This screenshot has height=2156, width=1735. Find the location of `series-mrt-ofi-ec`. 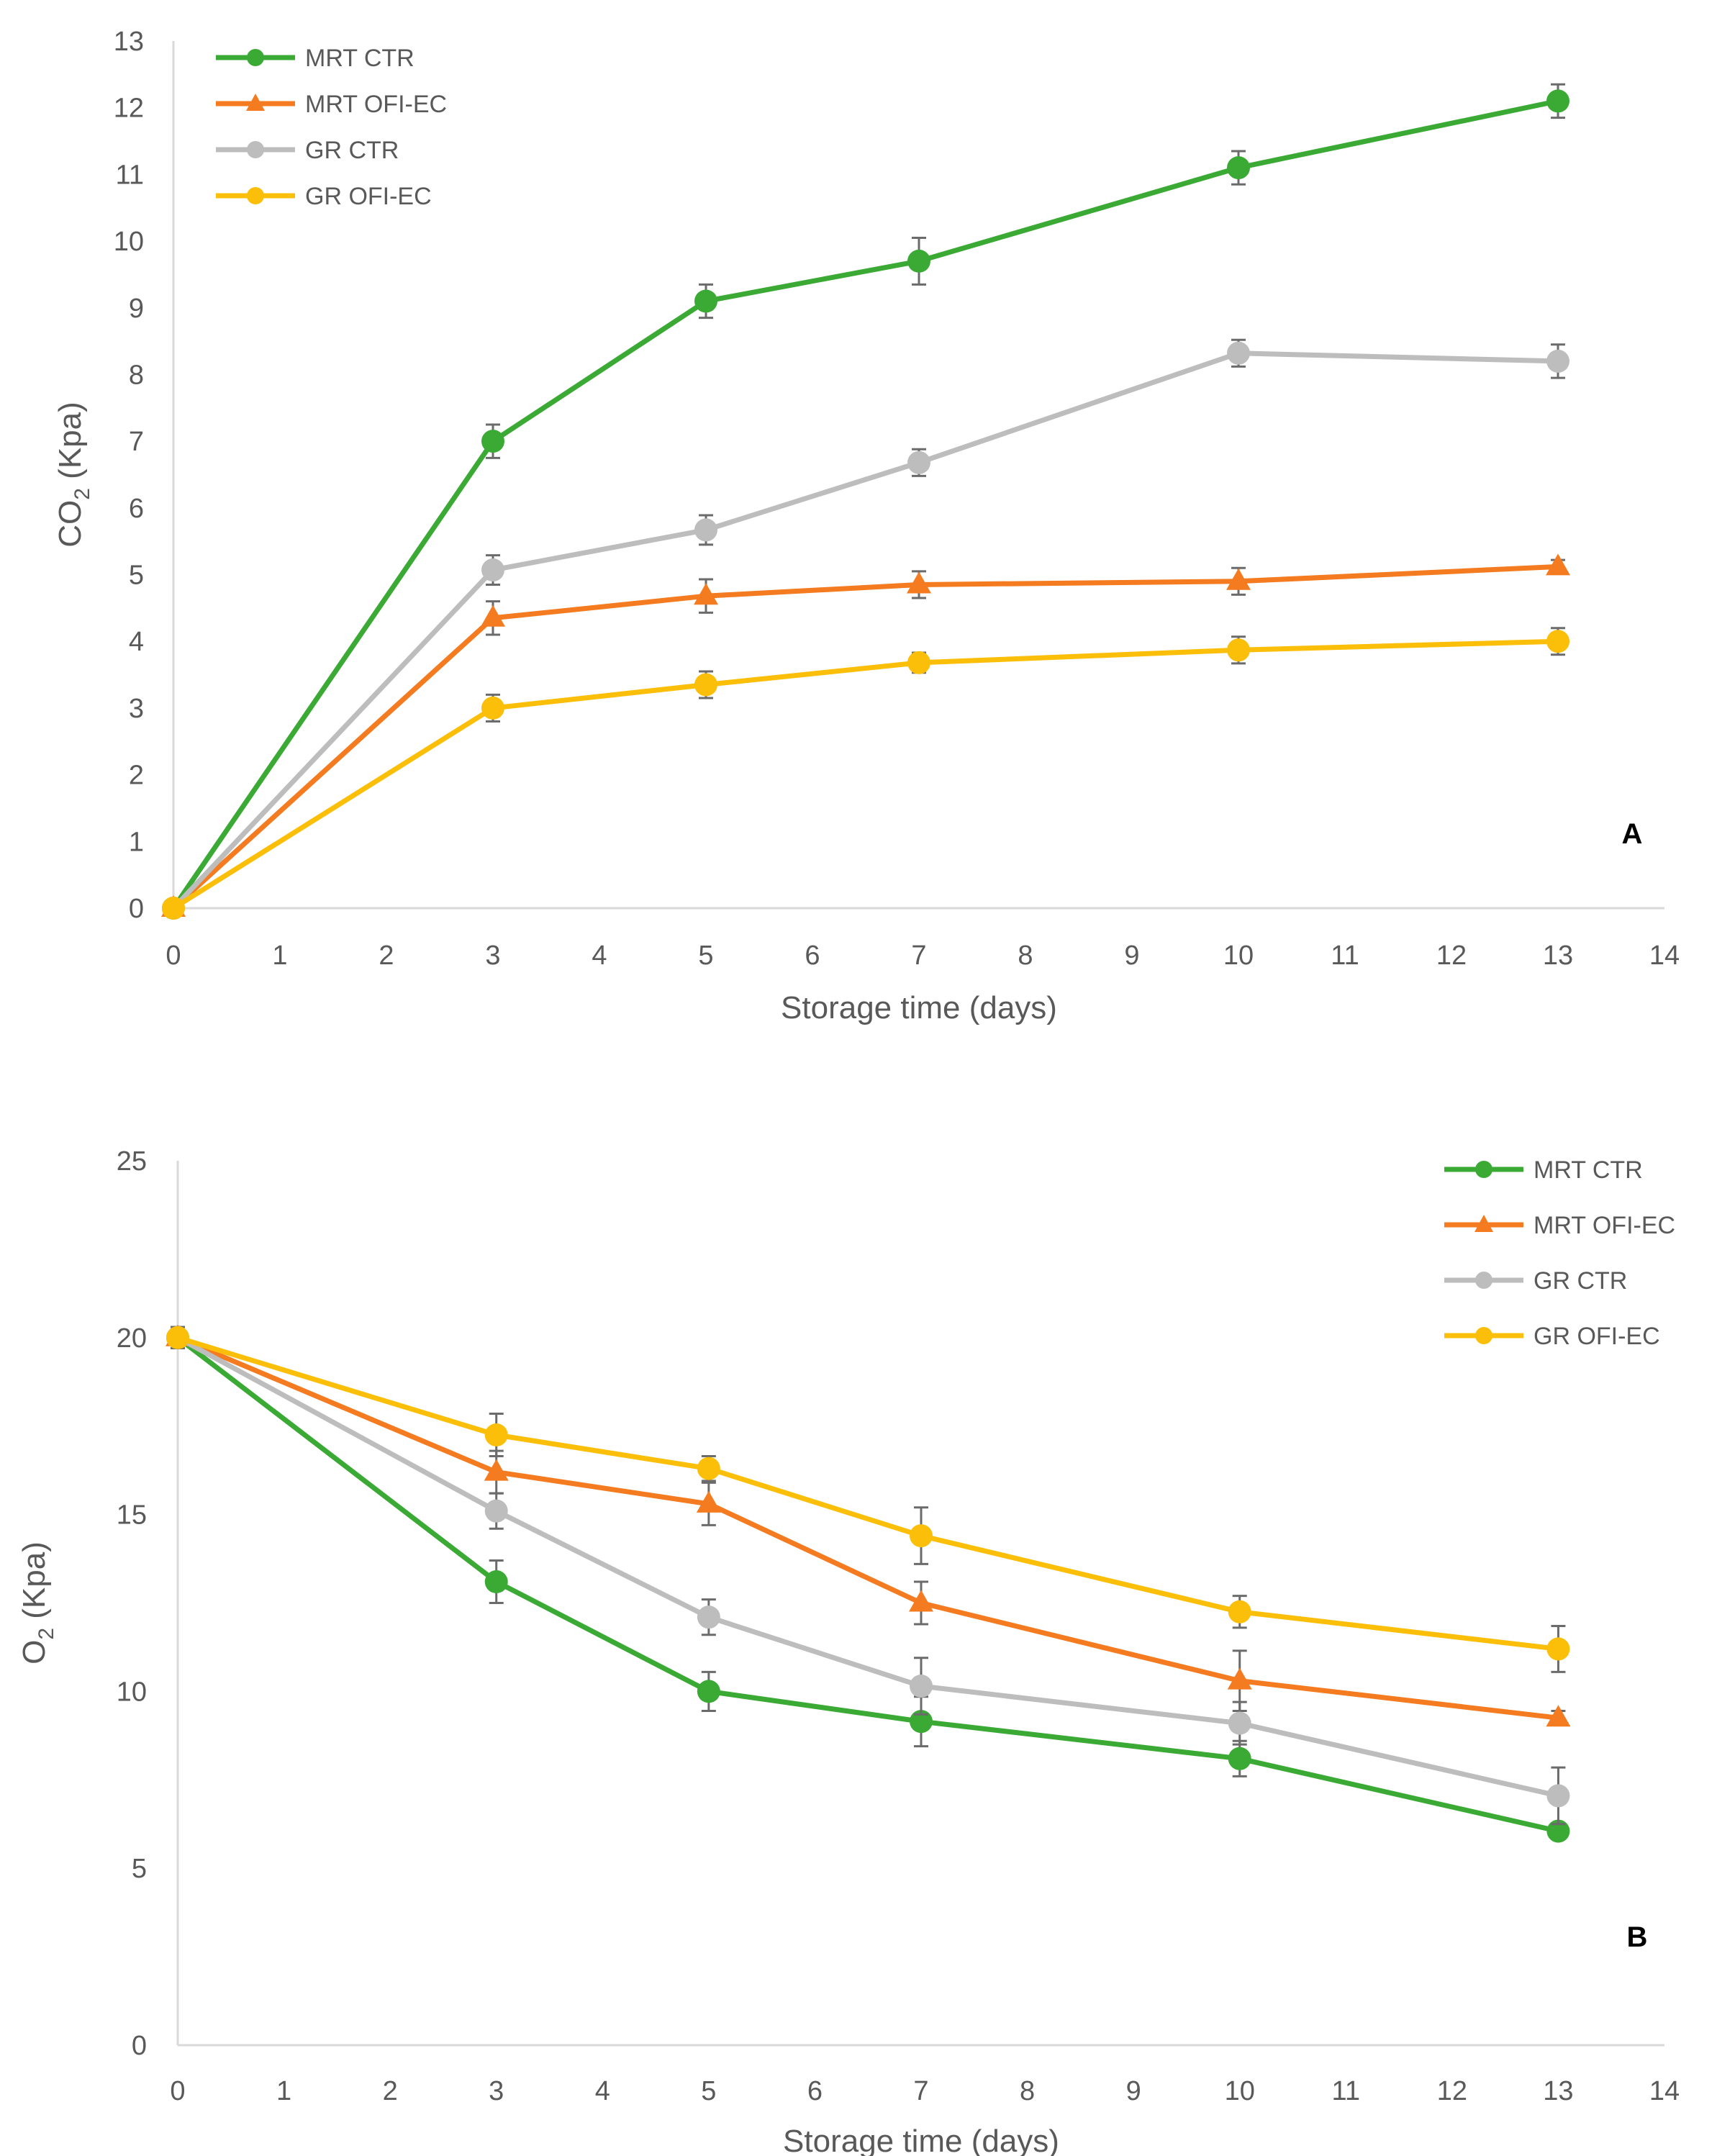

series-mrt-ofi-ec is located at coordinates (865, 735).